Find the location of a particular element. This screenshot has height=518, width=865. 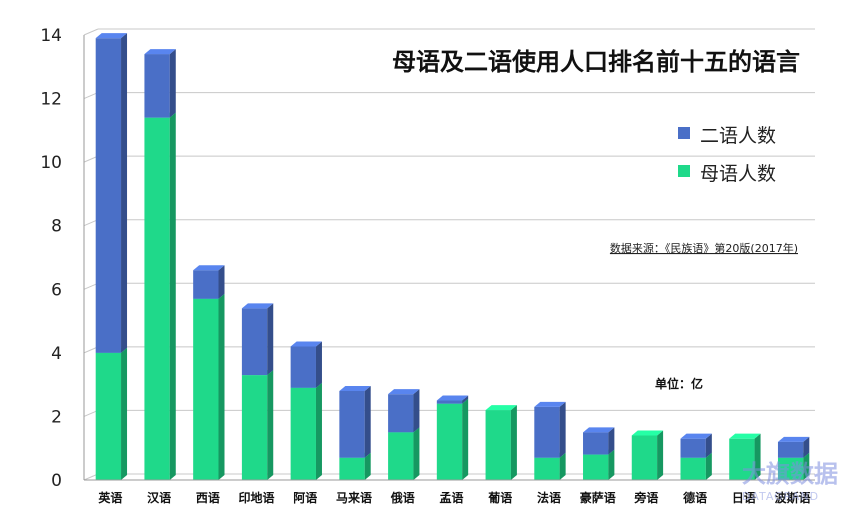

x-tick-label: 豪萨语 is located at coordinates (598, 497).